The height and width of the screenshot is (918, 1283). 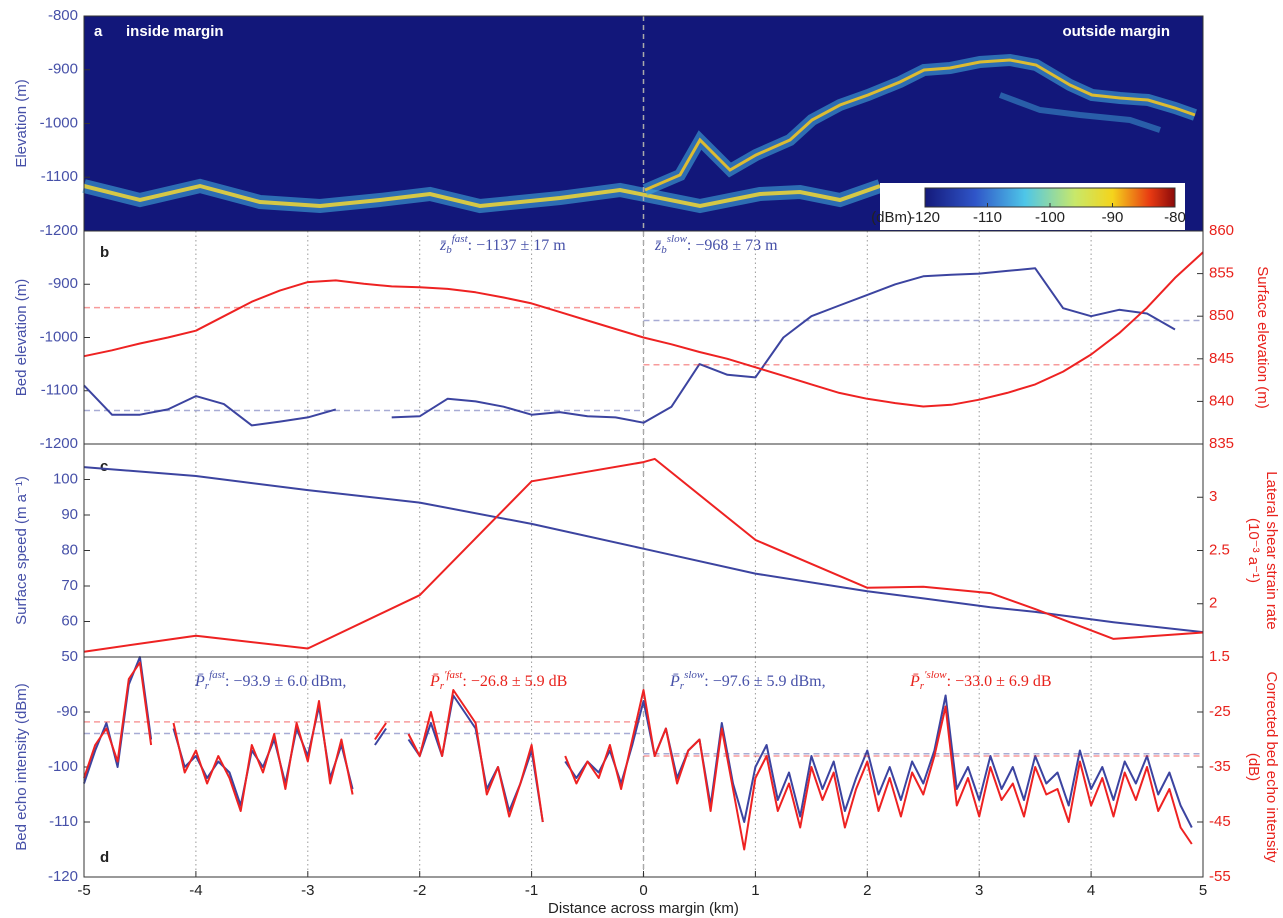 I want to click on y2-tick-label: -35, so click(x=1220, y=766).